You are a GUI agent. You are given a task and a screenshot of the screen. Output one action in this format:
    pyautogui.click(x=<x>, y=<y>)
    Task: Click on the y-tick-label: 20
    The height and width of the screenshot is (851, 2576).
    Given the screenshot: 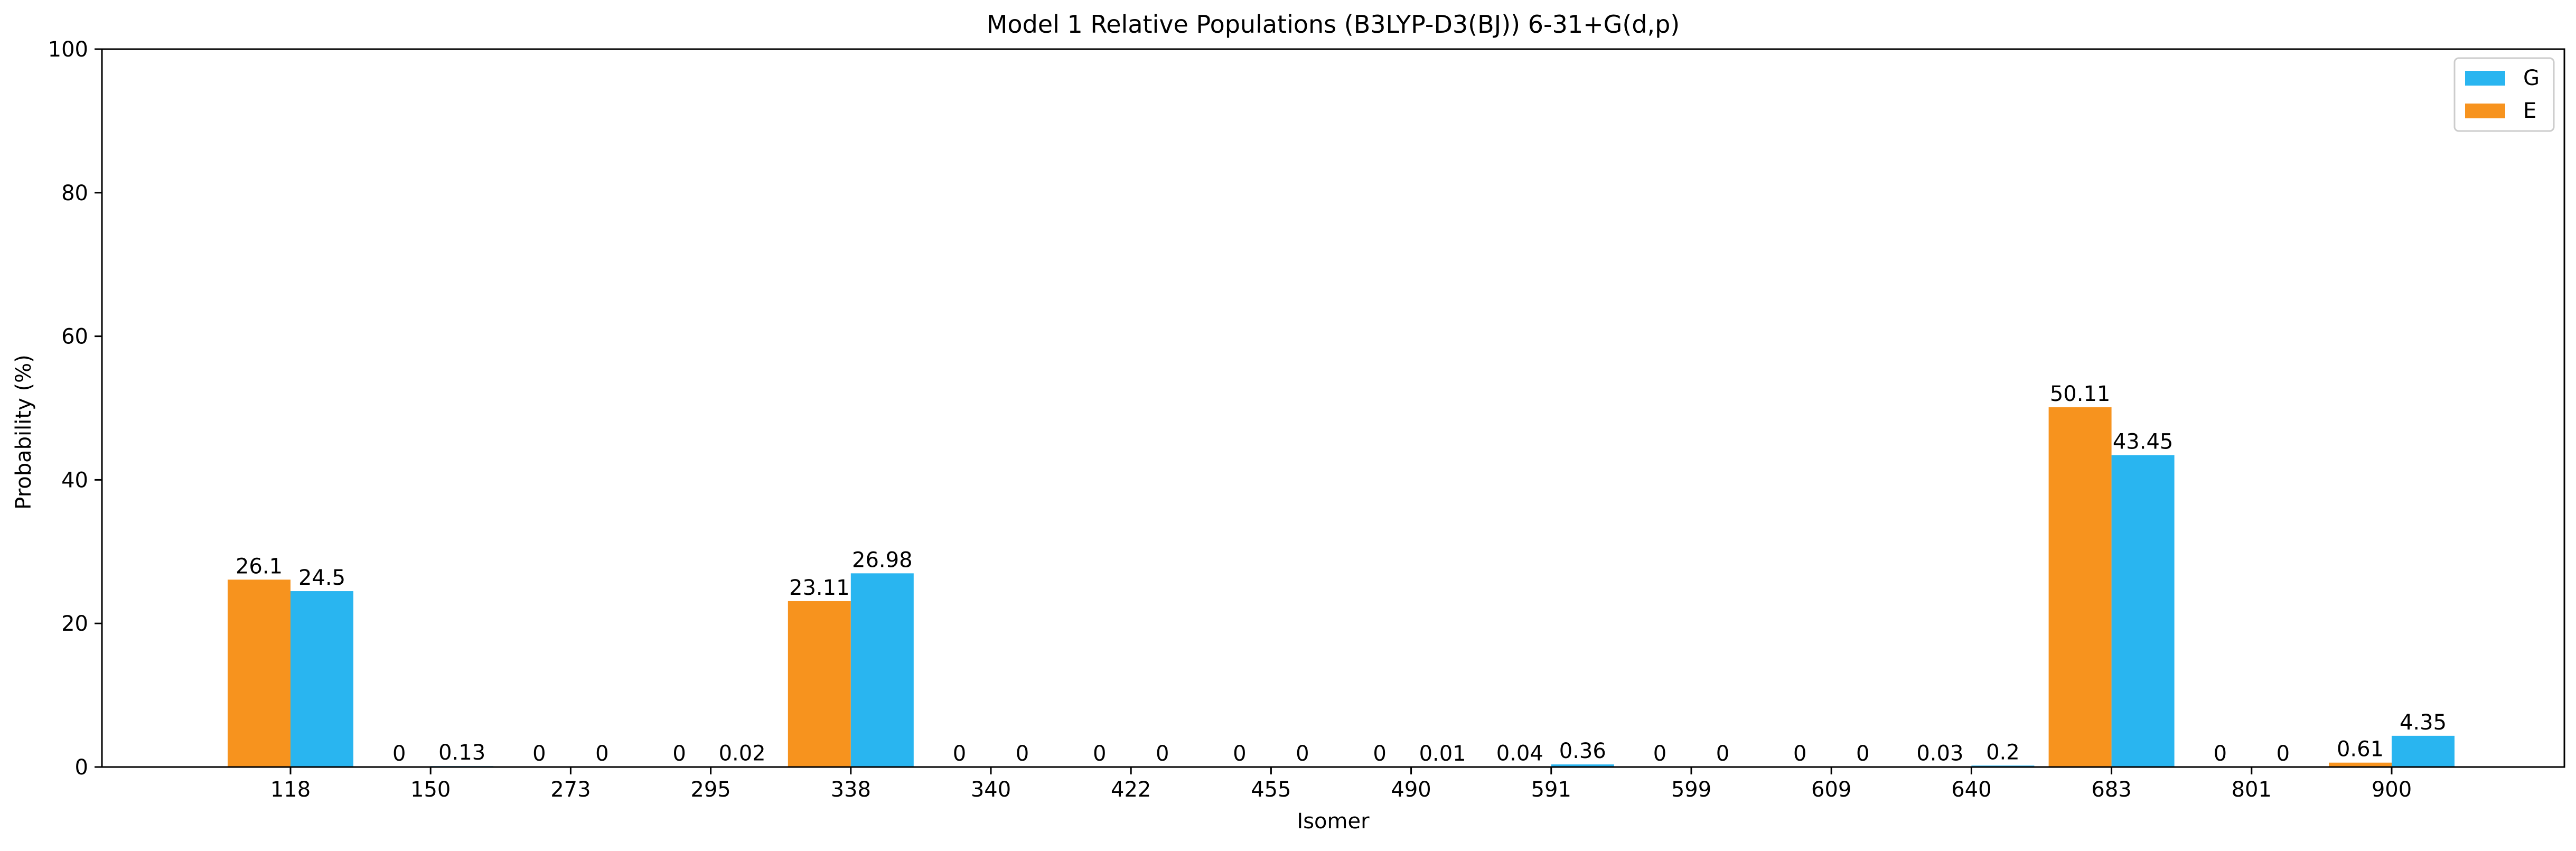 What is the action you would take?
    pyautogui.click(x=74, y=624)
    